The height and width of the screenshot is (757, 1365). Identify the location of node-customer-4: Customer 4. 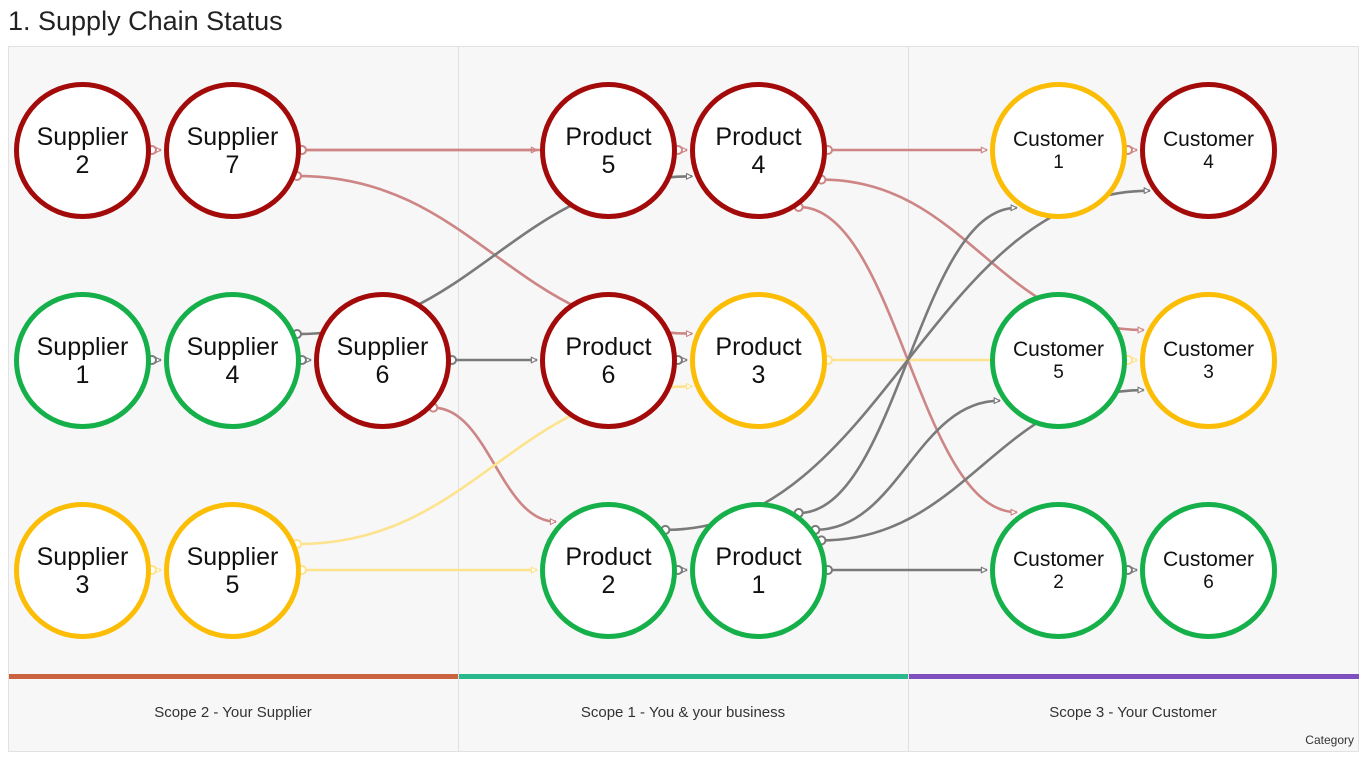
(1208, 150).